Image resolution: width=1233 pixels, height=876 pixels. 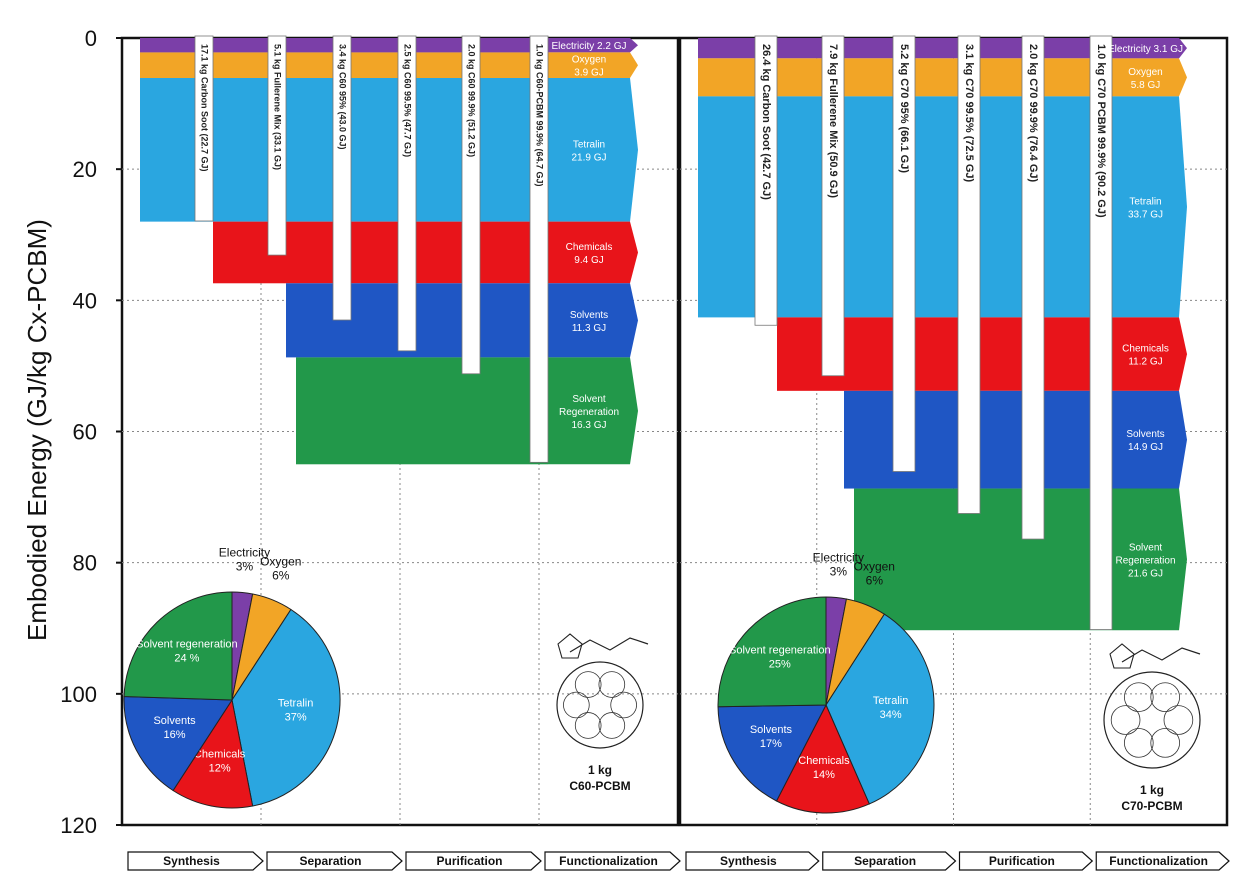 I want to click on pie-pct-solvents: 17%, so click(x=771, y=744).